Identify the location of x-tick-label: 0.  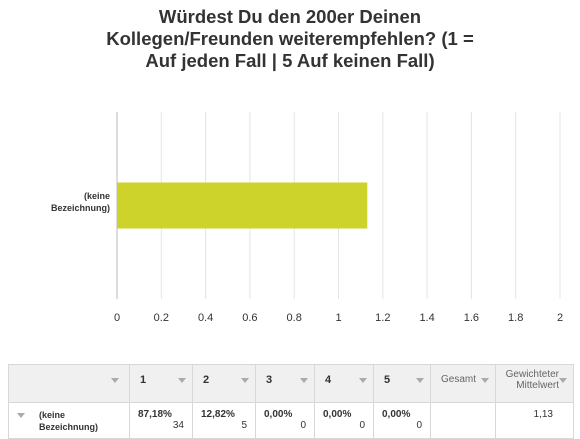
(117, 318).